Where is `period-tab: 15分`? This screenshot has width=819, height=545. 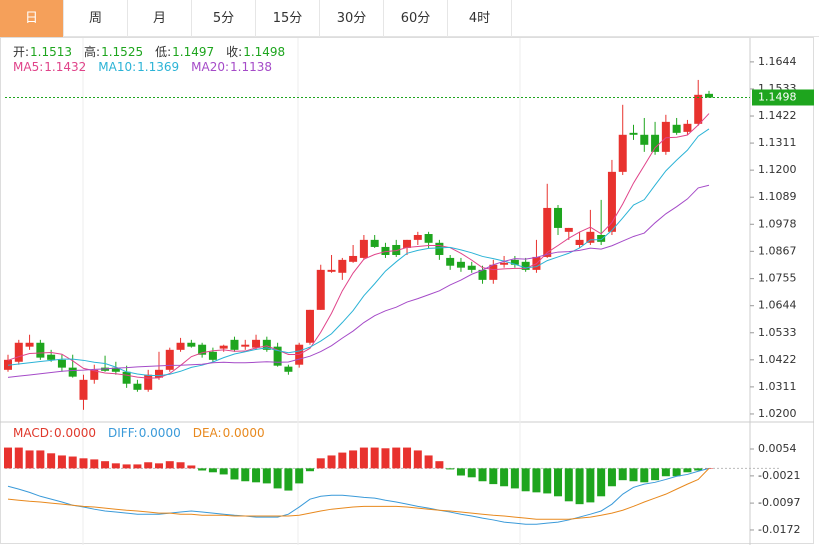 period-tab: 15分 is located at coordinates (288, 18).